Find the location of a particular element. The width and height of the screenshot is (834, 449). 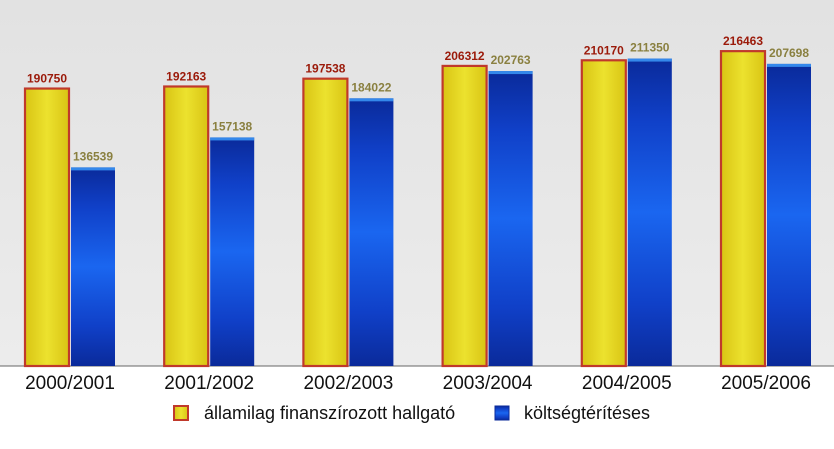

value-label-state-financed: 206312 is located at coordinates (465, 56).